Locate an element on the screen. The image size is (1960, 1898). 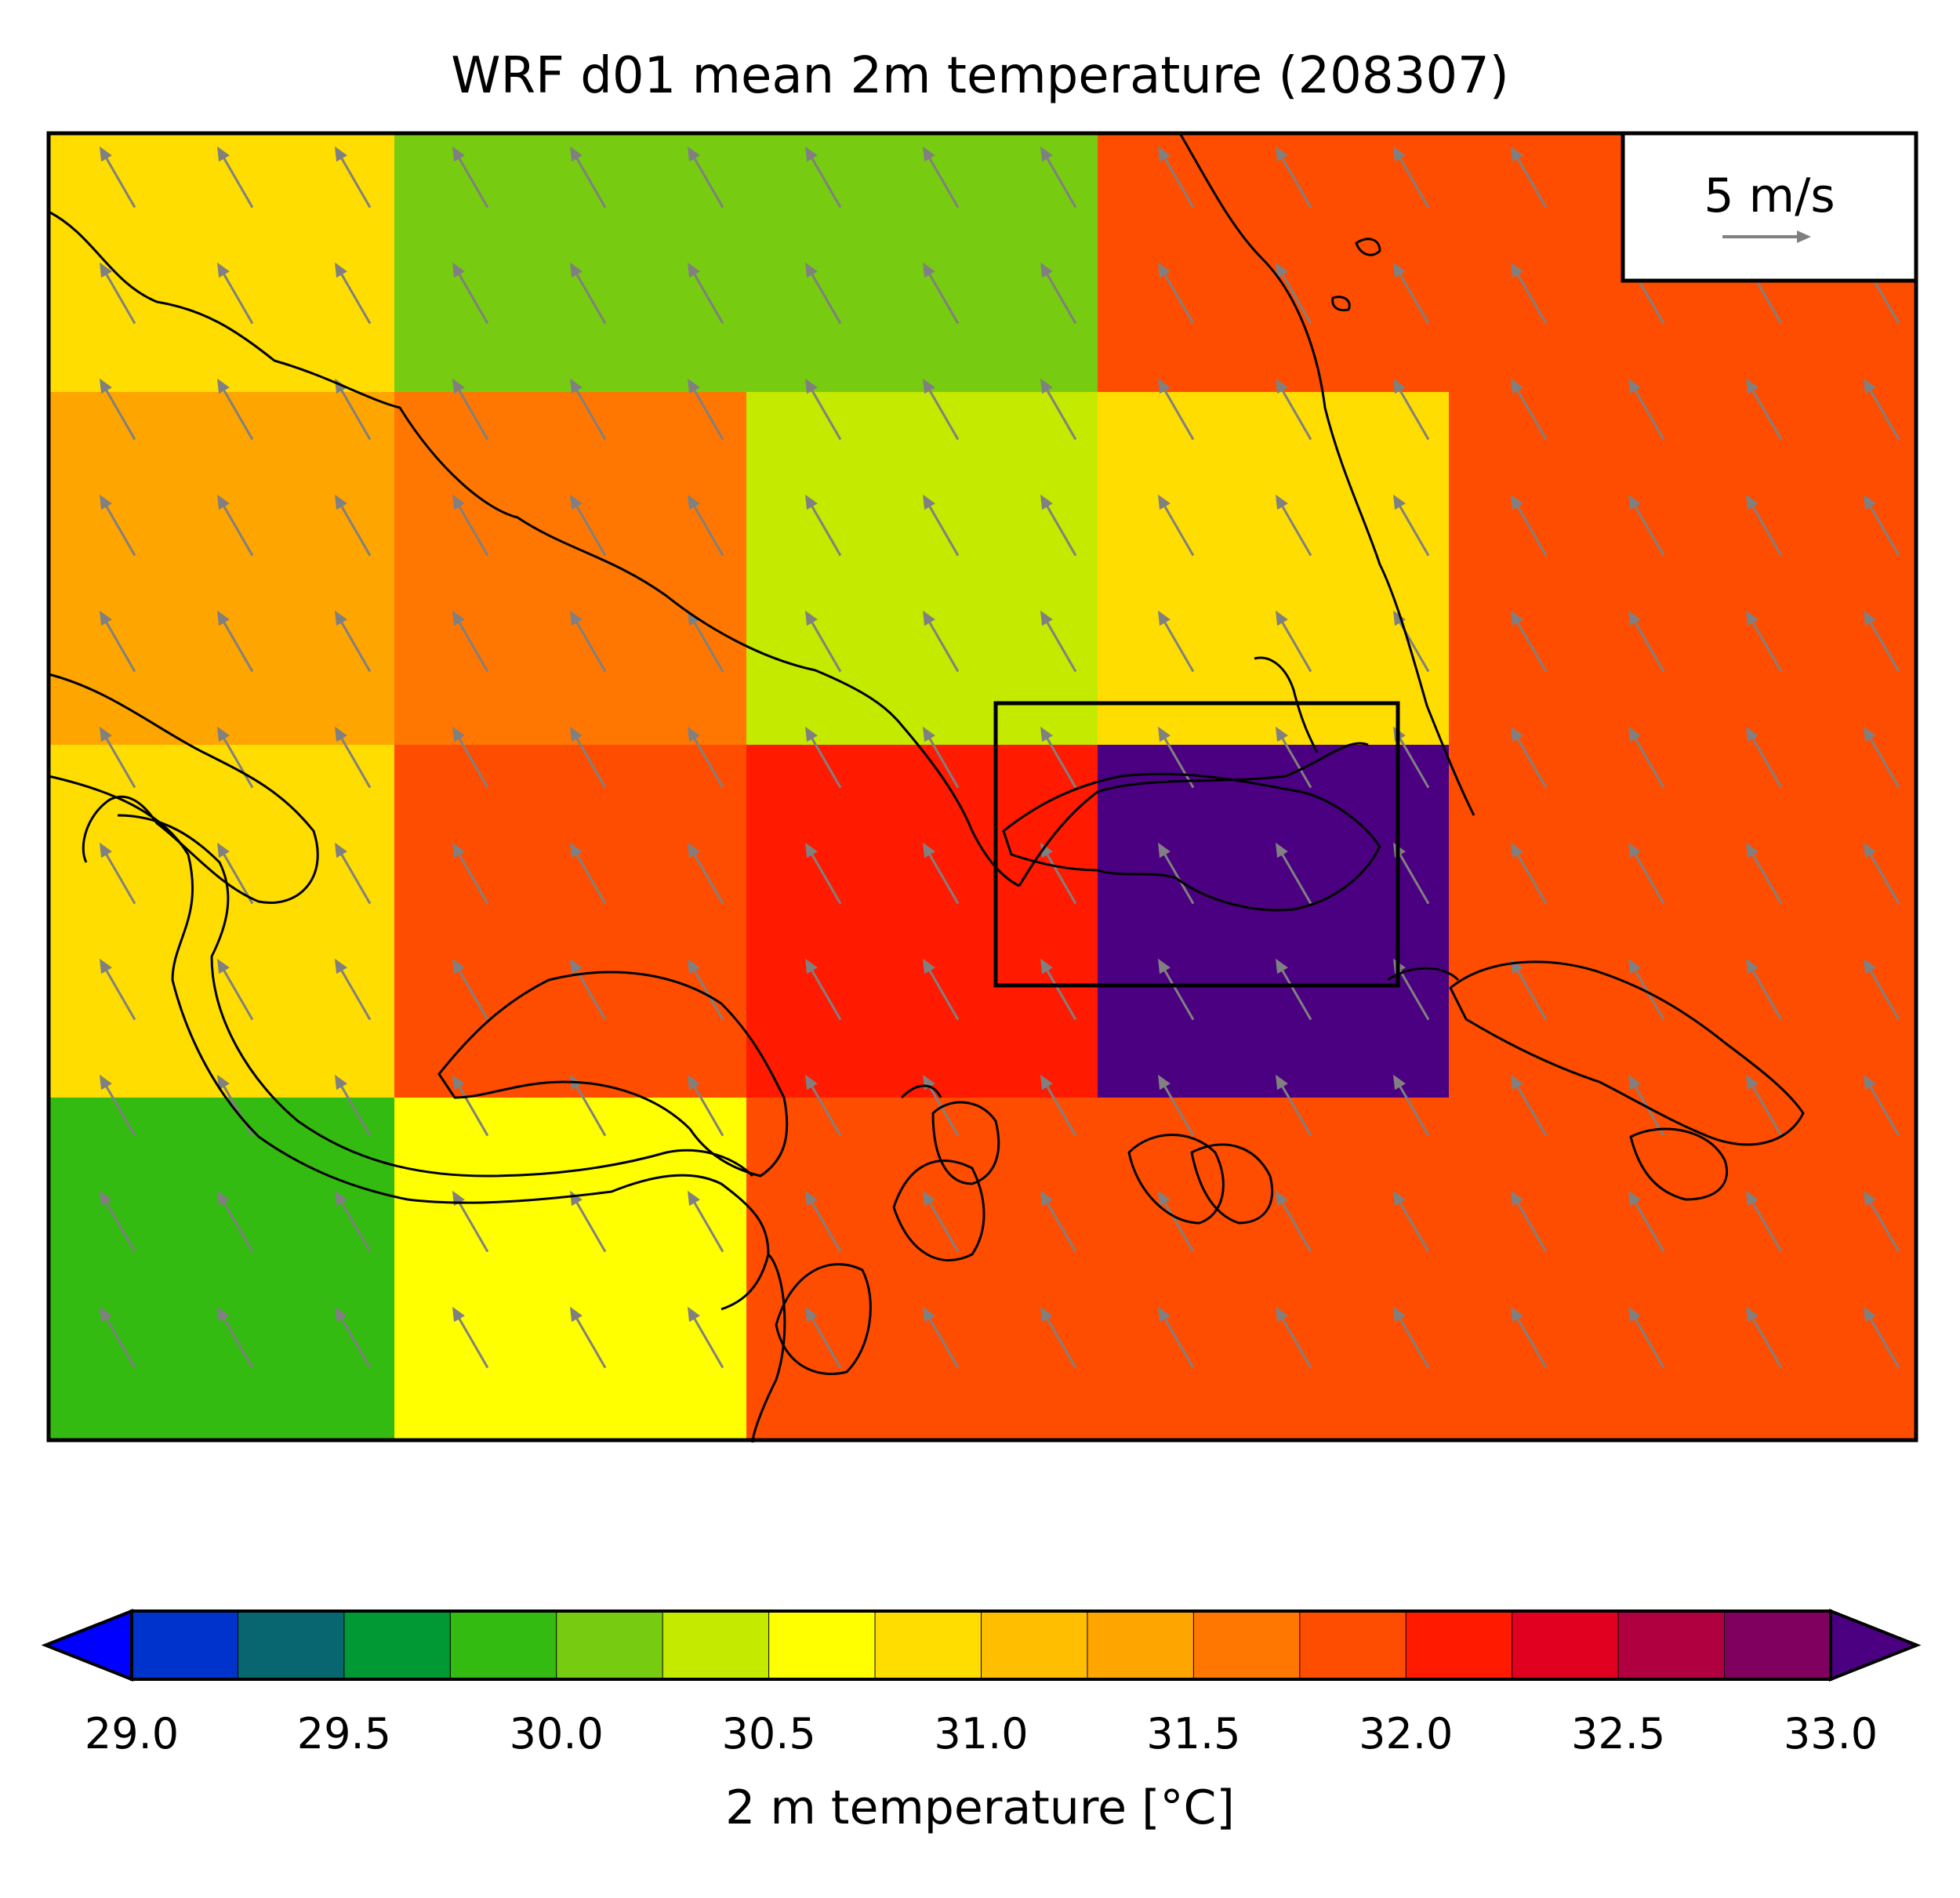
vector-key: 5 m/s is located at coordinates (1770, 207).